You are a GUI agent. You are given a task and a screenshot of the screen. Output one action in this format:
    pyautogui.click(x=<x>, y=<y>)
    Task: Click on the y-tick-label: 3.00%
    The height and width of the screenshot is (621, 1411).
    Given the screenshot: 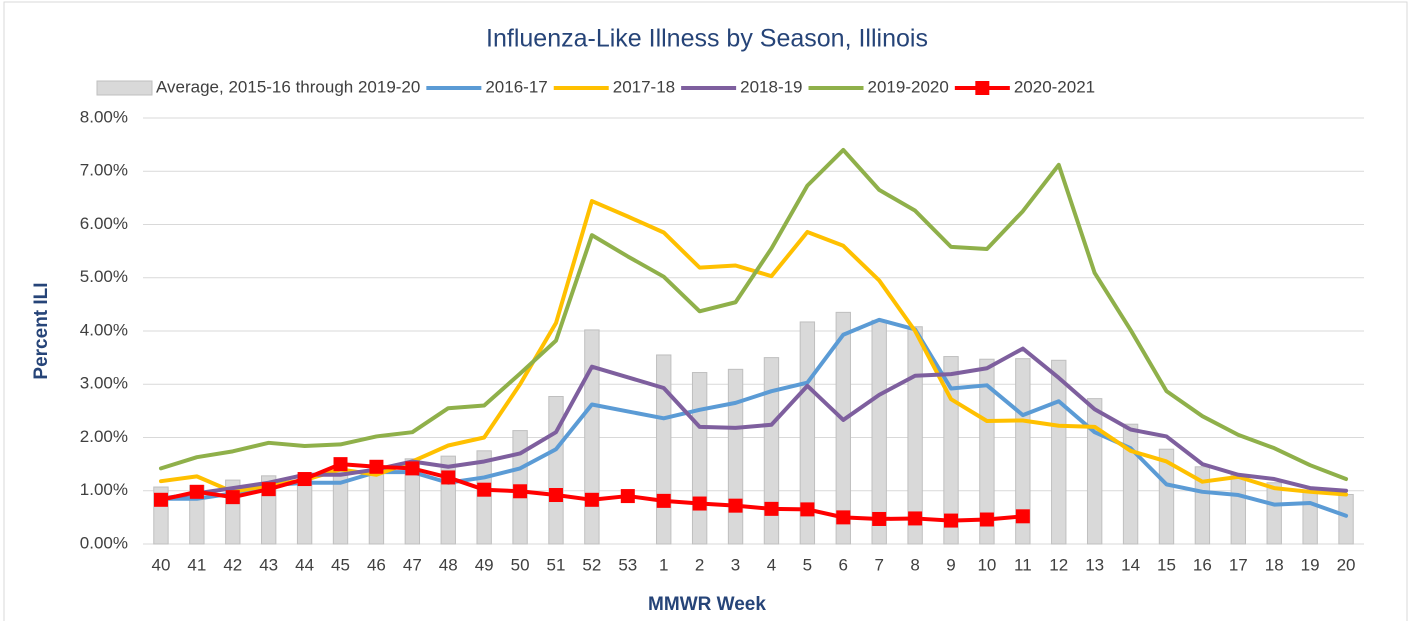 What is the action you would take?
    pyautogui.click(x=104, y=383)
    